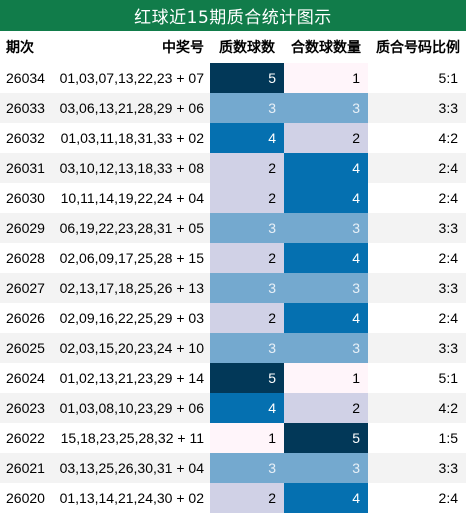  What do you see at coordinates (25, 138) in the screenshot?
I see `row-period: 26032` at bounding box center [25, 138].